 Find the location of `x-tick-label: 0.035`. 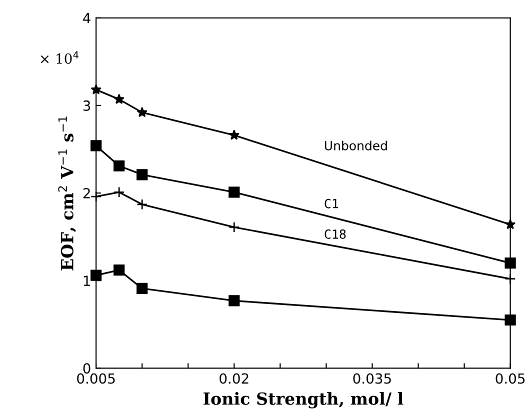

x-tick-label: 0.035 is located at coordinates (372, 378).